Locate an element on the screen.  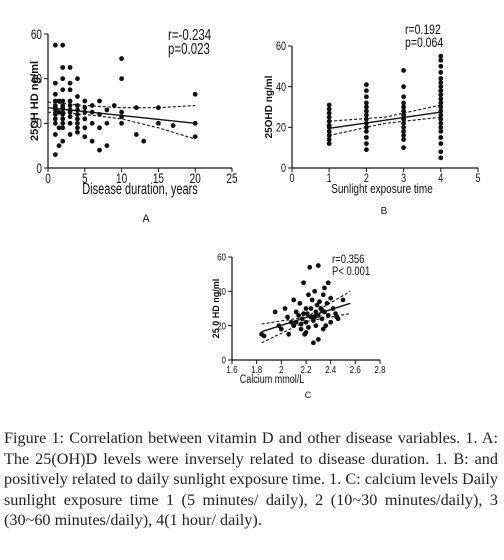
x-tick-label: 2.8 is located at coordinates (379, 369).